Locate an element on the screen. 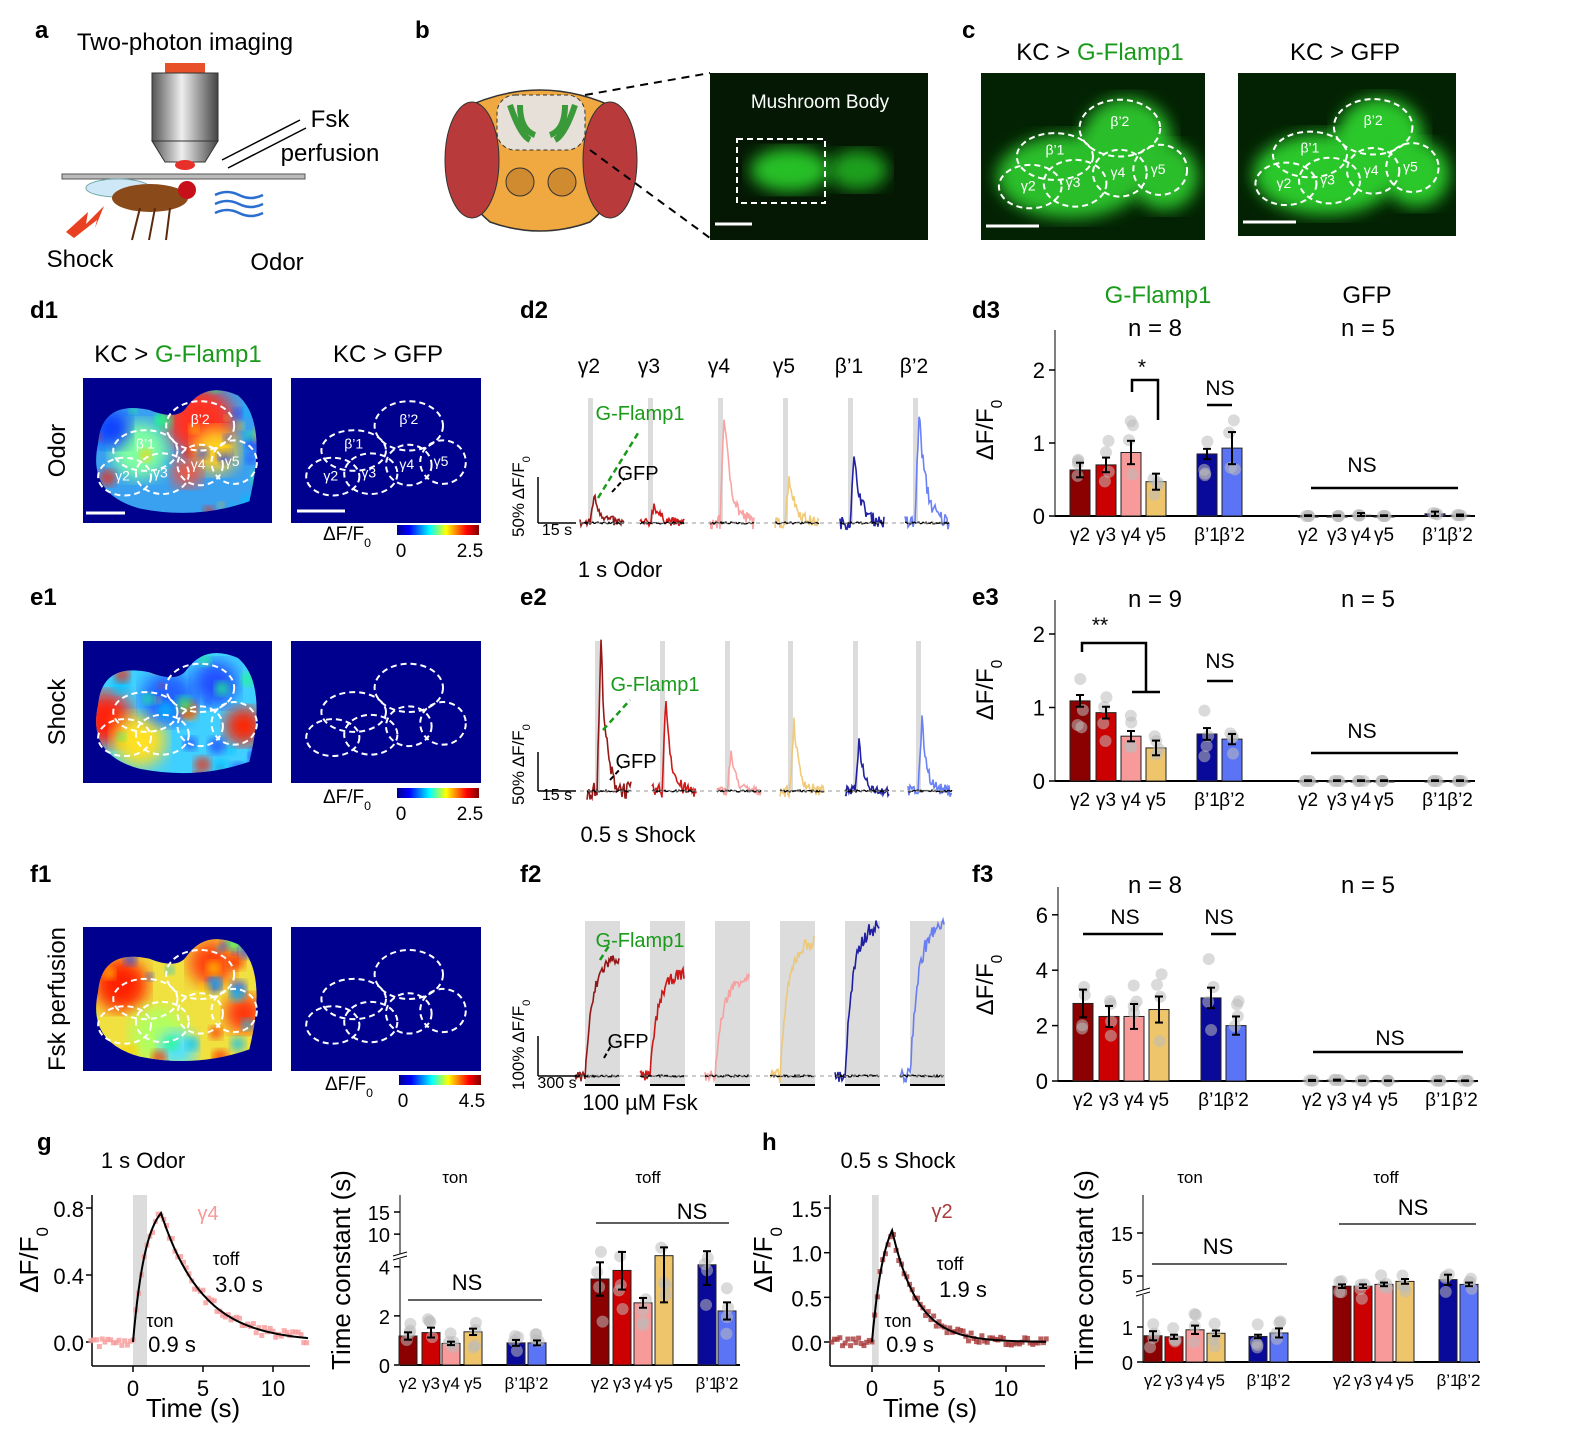 This screenshot has height=1445, width=1592. roi-label: γ4 is located at coordinates (406, 464).